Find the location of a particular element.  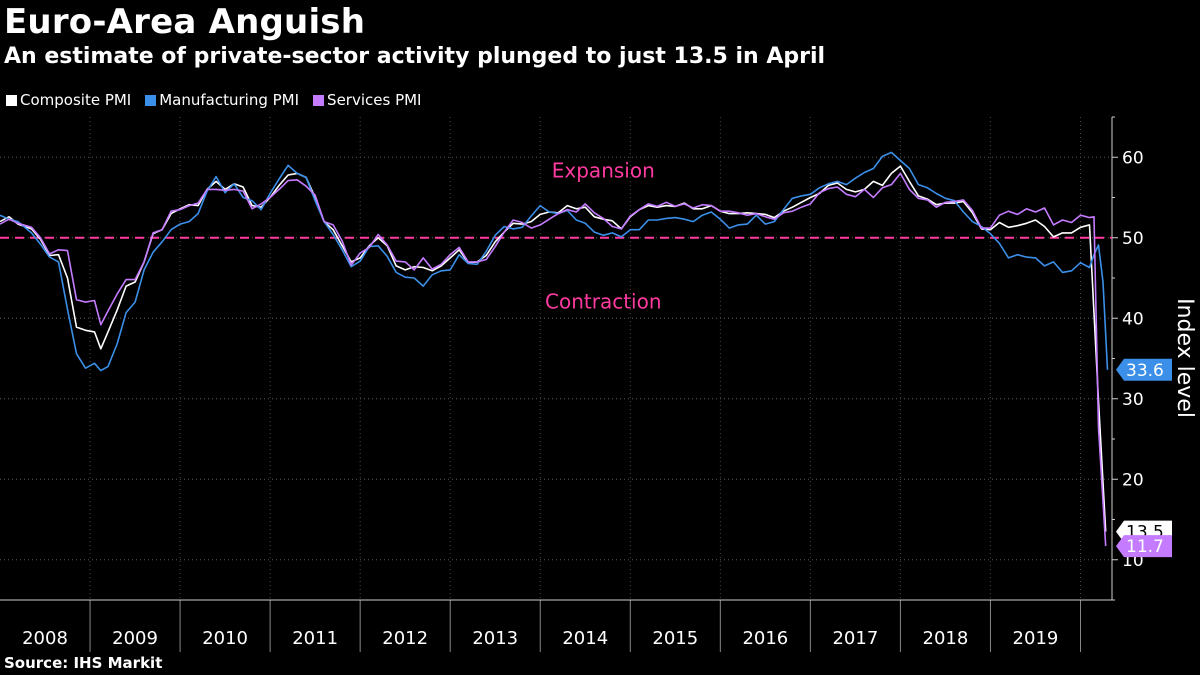

legend-item: Composite PMI is located at coordinates (68, 100).